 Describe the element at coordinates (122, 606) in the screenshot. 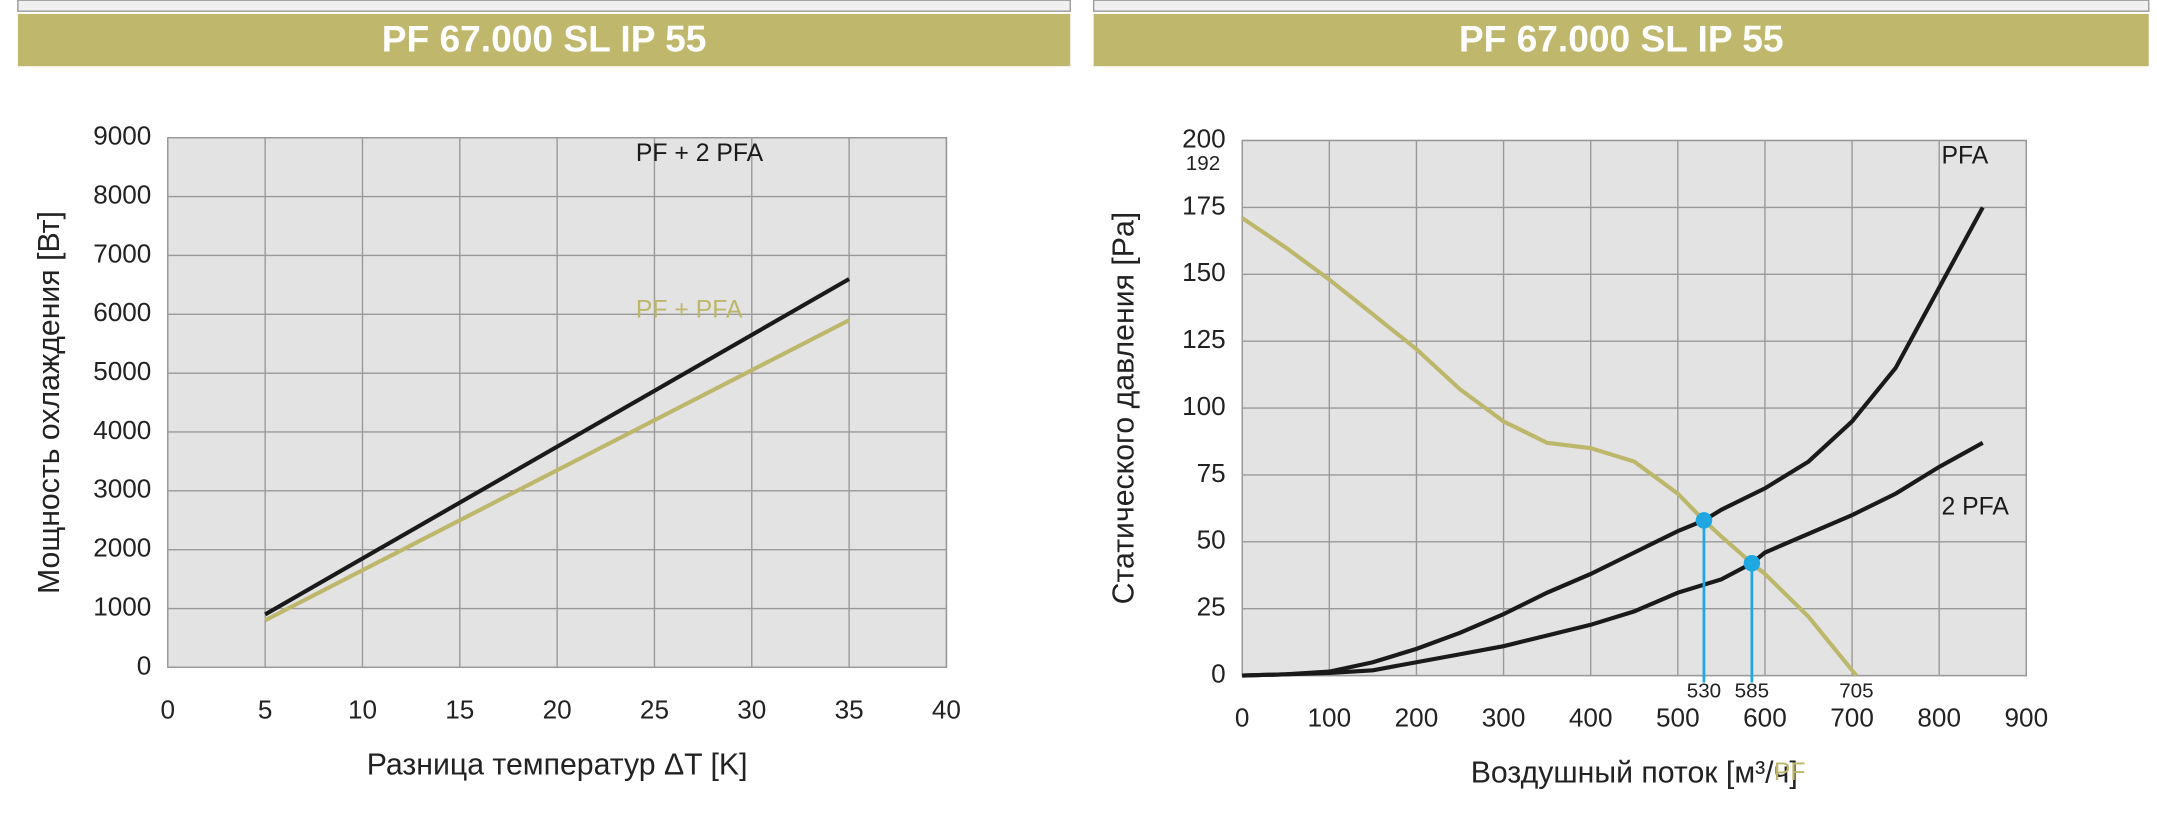

I see `y-tick-label: 1000` at that location.